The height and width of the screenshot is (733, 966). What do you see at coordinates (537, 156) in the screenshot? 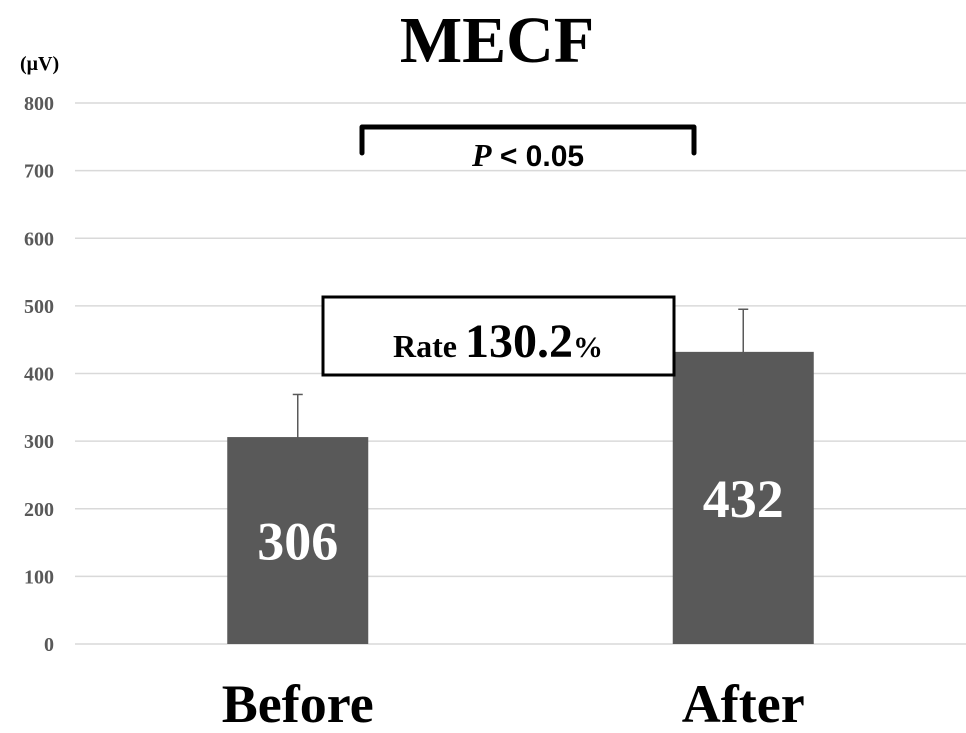
I see `p-comparison: < 0.05` at bounding box center [537, 156].